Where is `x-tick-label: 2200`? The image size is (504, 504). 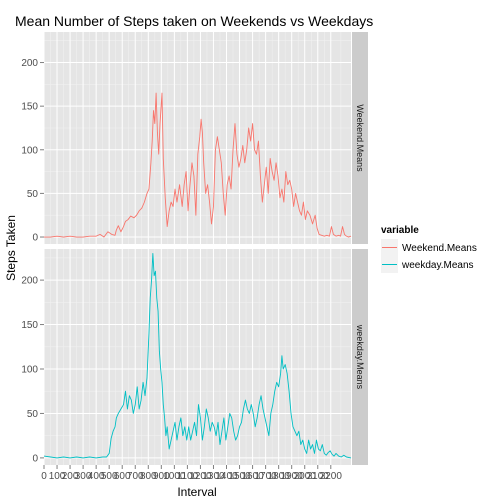
x-tick-label: 2200 is located at coordinates (331, 476).